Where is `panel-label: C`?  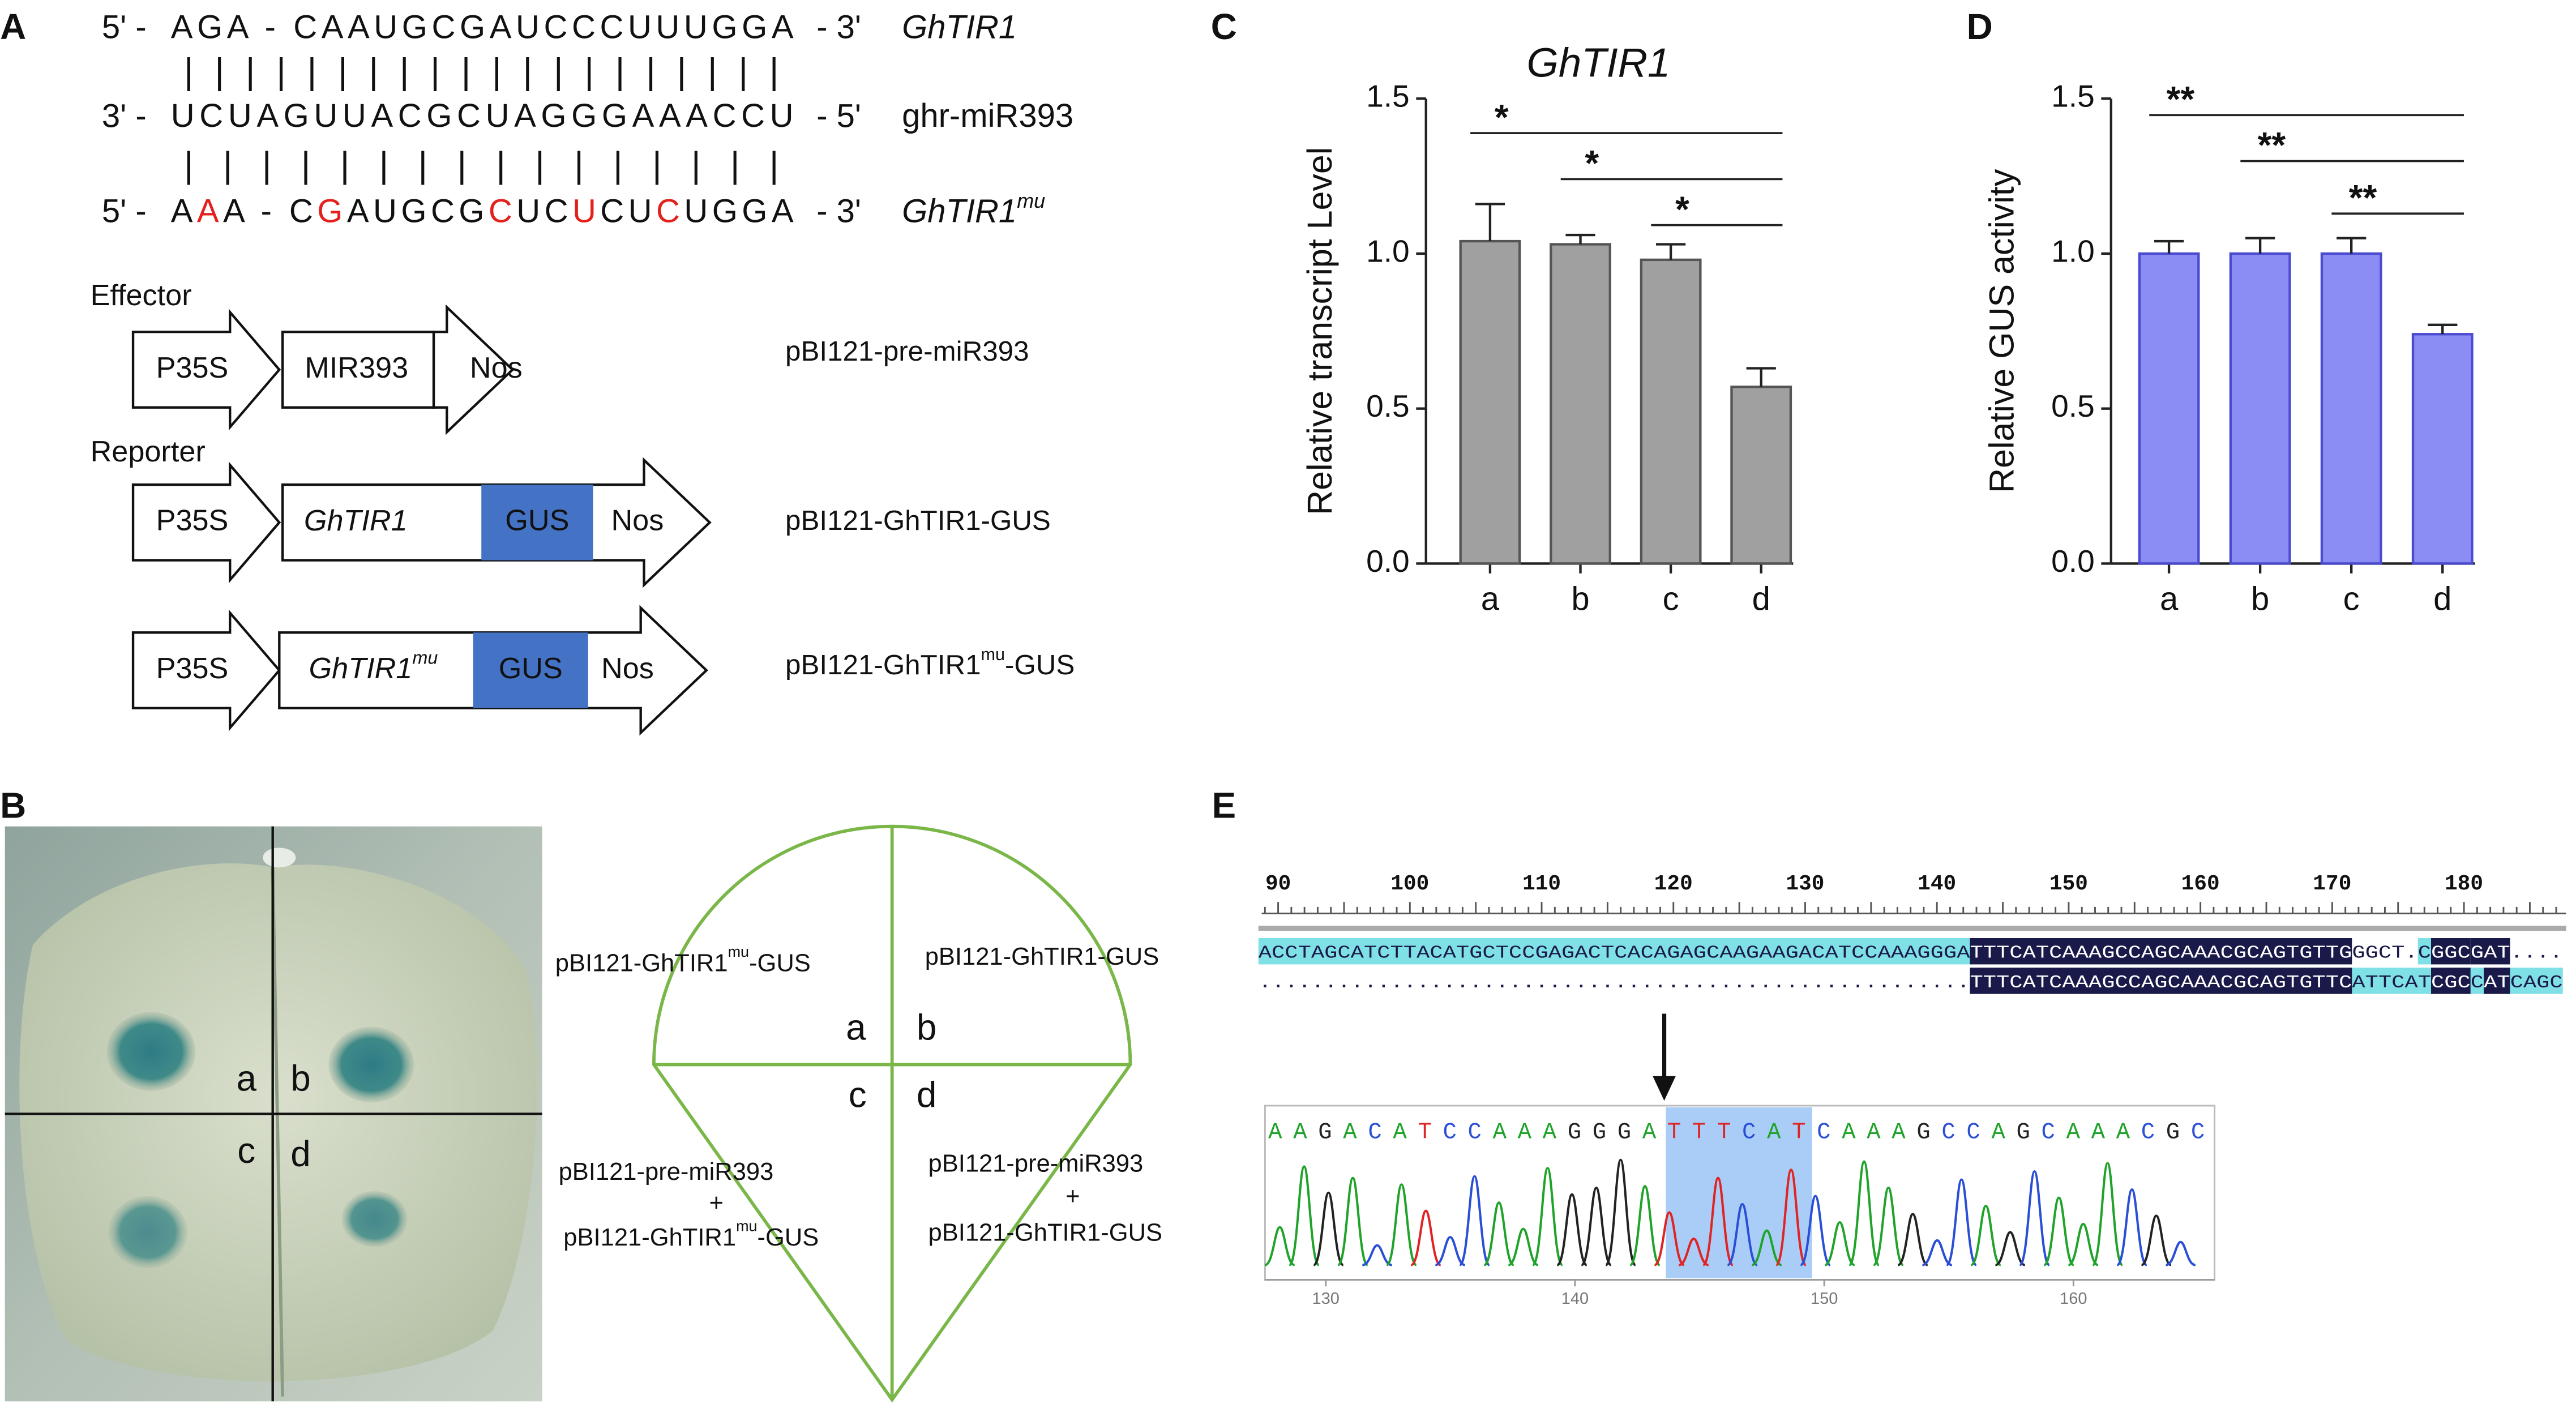 panel-label: C is located at coordinates (1224, 26).